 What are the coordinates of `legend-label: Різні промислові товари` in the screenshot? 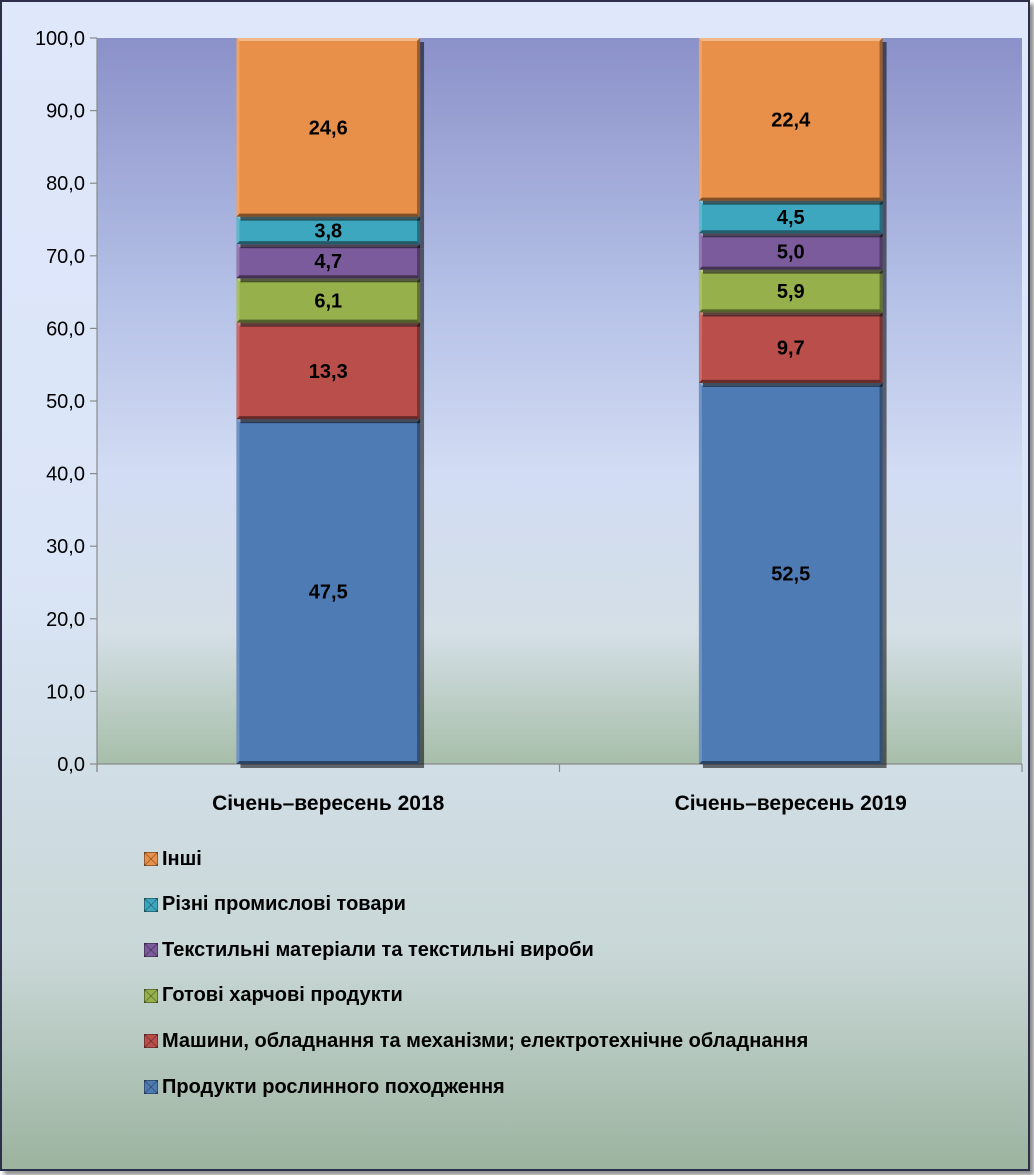 It's located at (284, 904).